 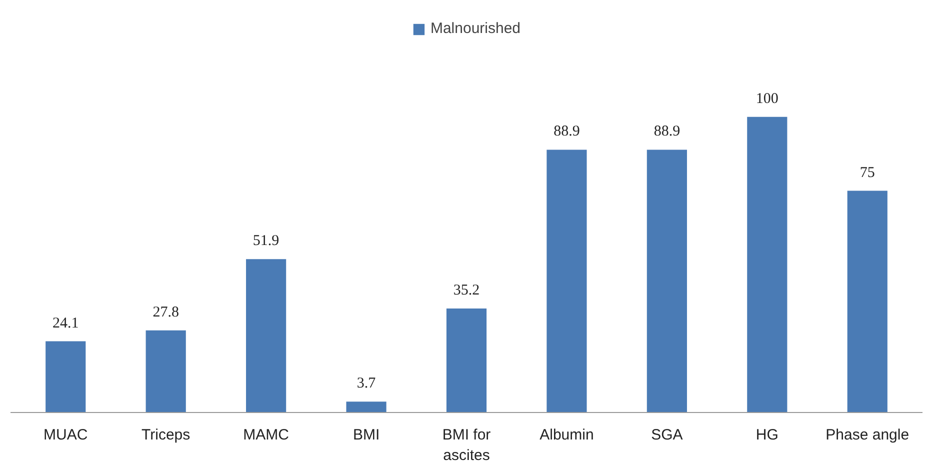 I want to click on data-label: 75, so click(x=867, y=172).